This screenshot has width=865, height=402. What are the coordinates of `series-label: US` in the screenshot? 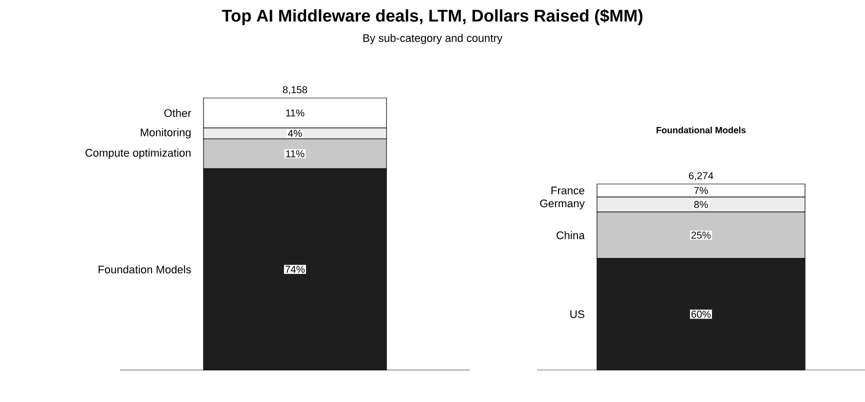 It's located at (577, 314).